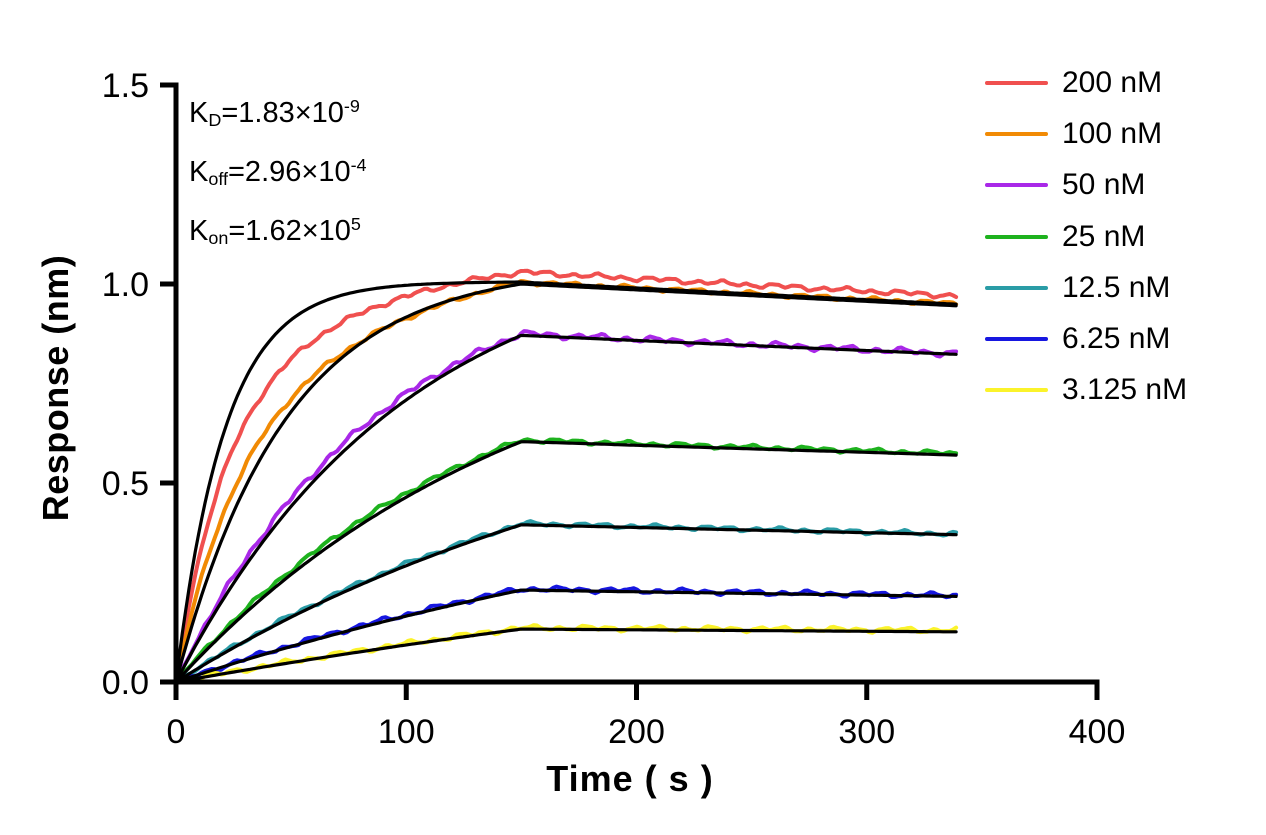 The height and width of the screenshot is (835, 1266). I want to click on series-3.125nM-curve, so click(566, 653).